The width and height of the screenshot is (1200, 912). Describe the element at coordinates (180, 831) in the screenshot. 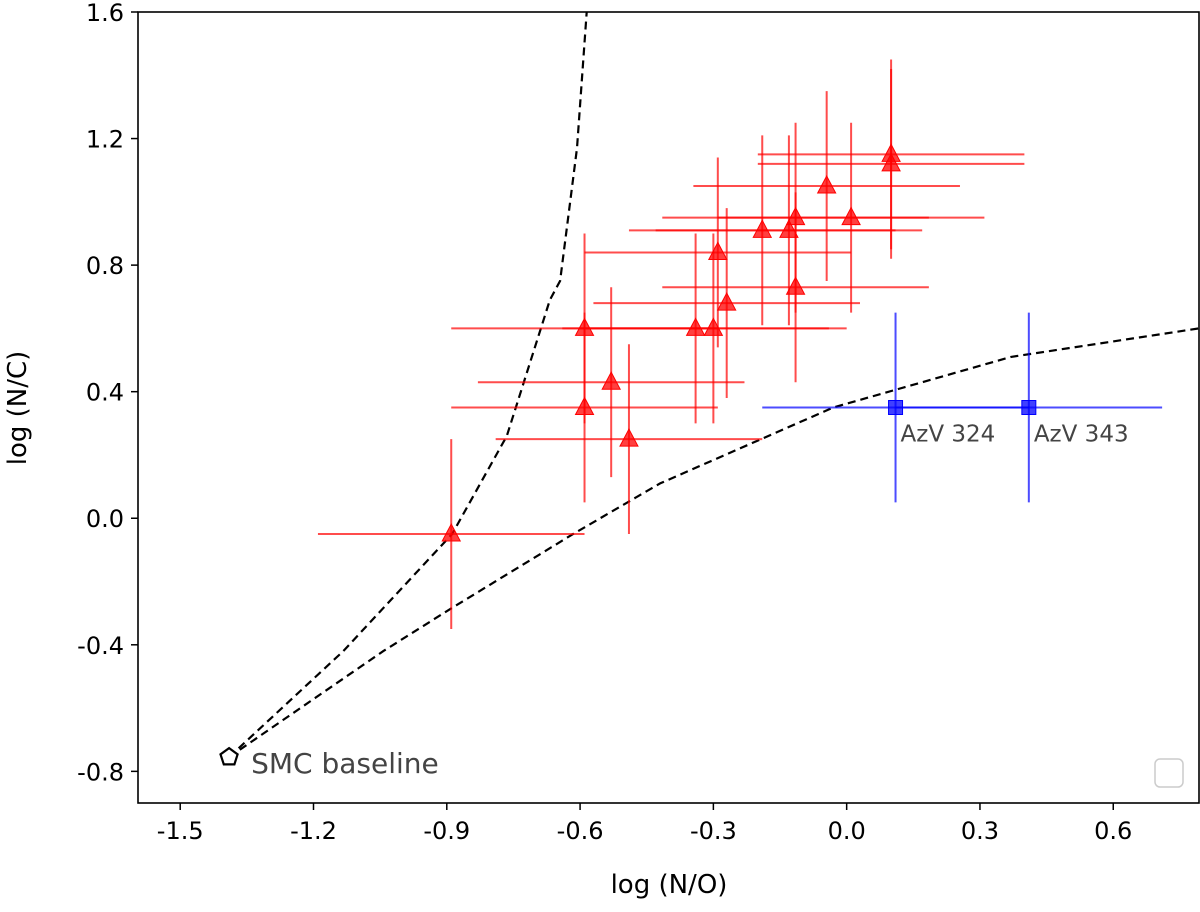

I see `x-tick-label: -1.5` at that location.